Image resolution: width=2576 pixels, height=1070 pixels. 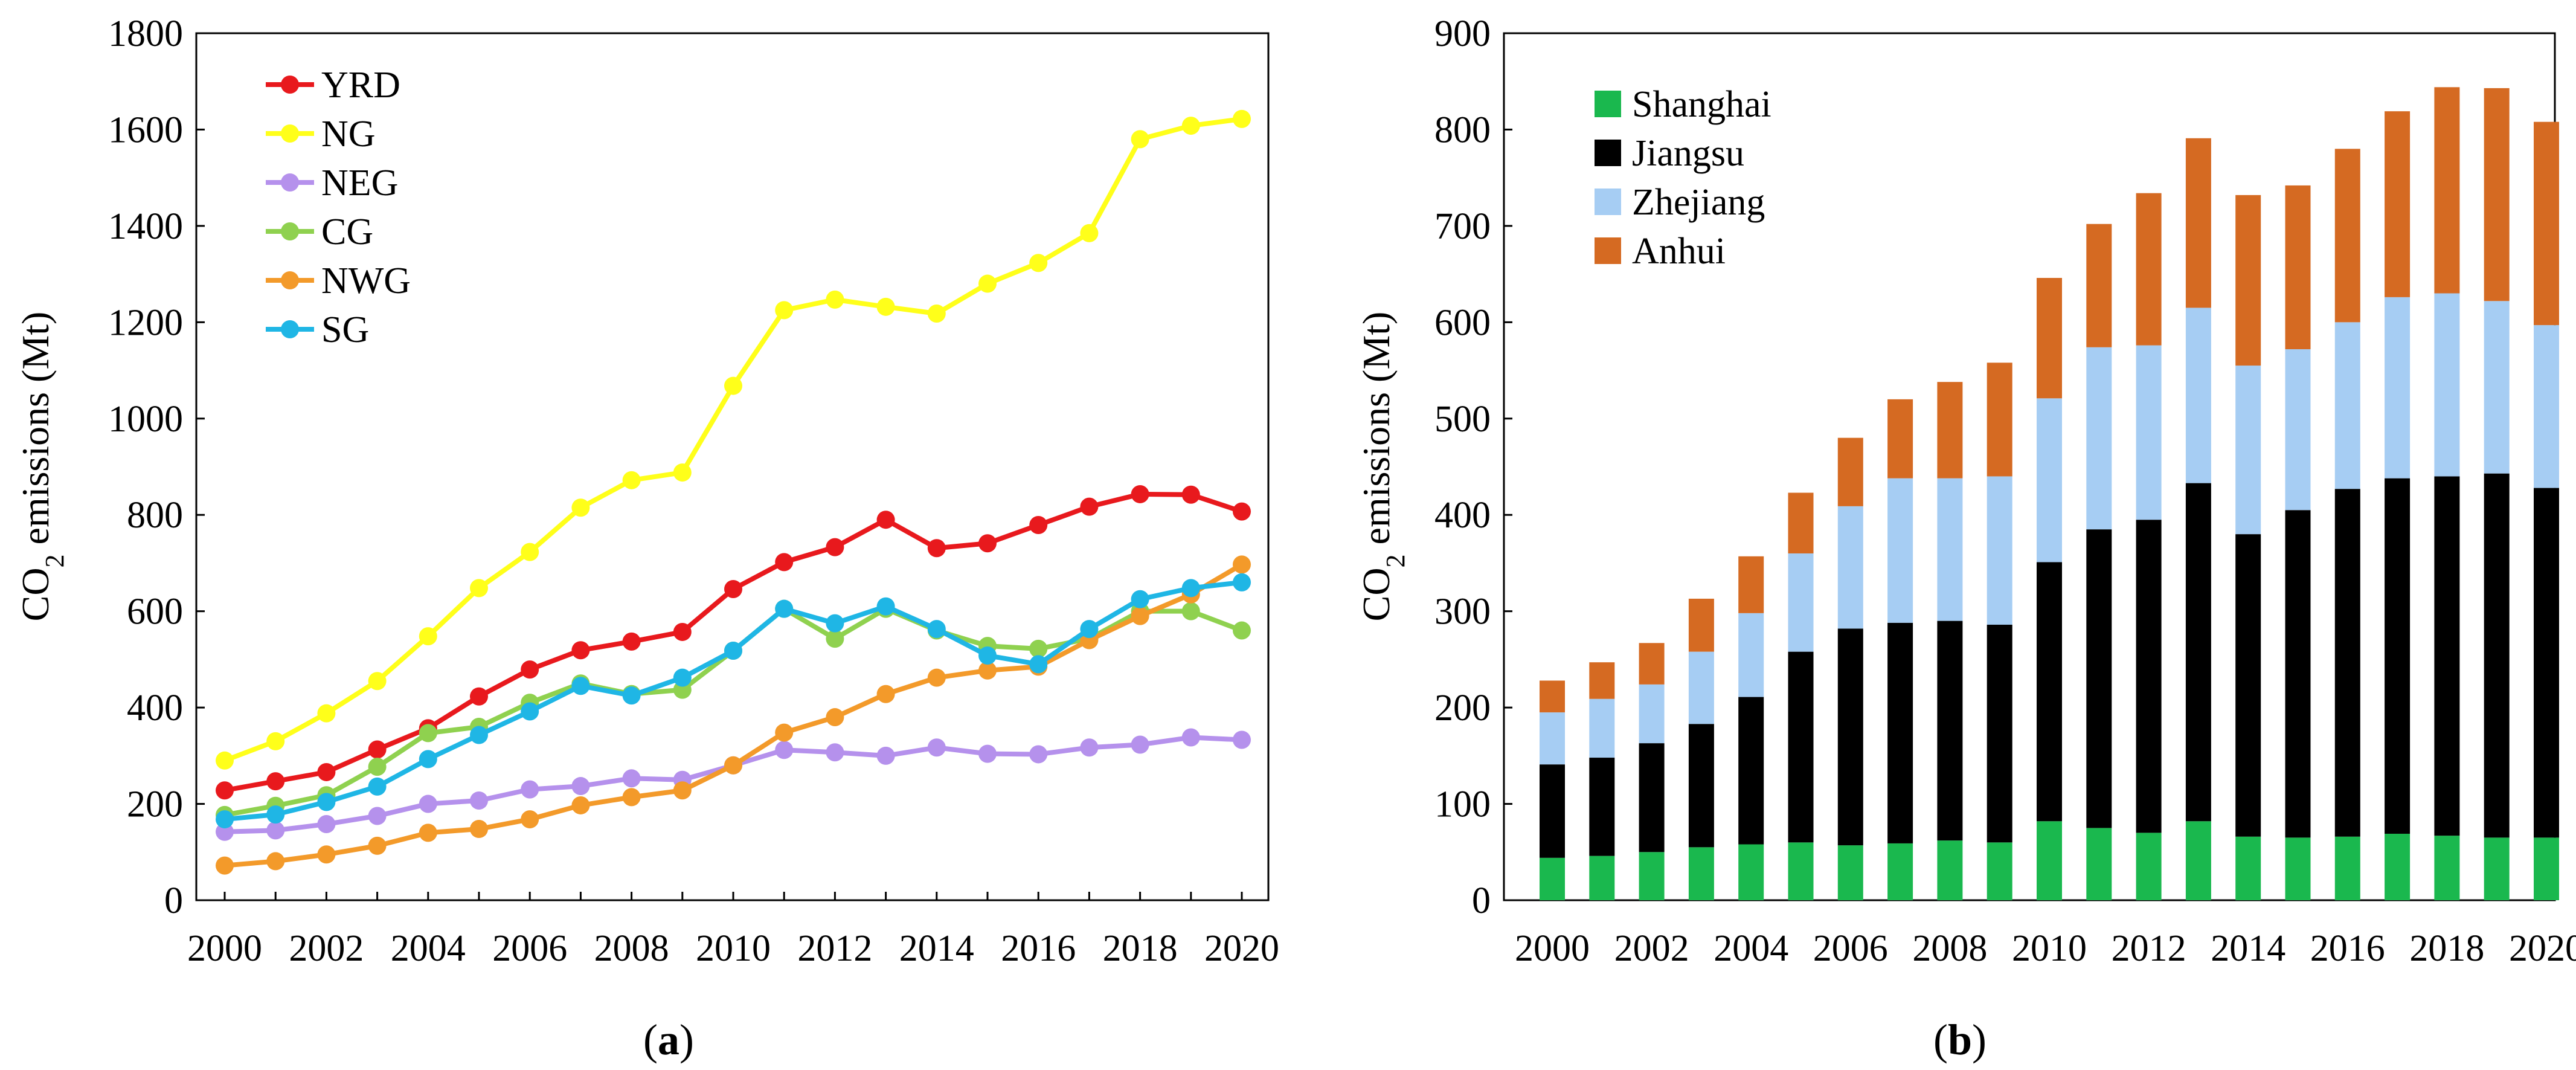 I want to click on panel-b-y-tick-label: 800, so click(x=1462, y=129).